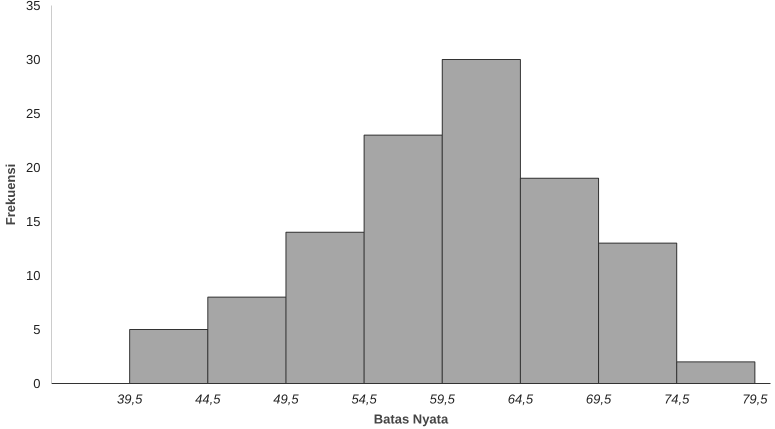  What do you see at coordinates (37, 329) in the screenshot?
I see `y-tick-label: 5` at bounding box center [37, 329].